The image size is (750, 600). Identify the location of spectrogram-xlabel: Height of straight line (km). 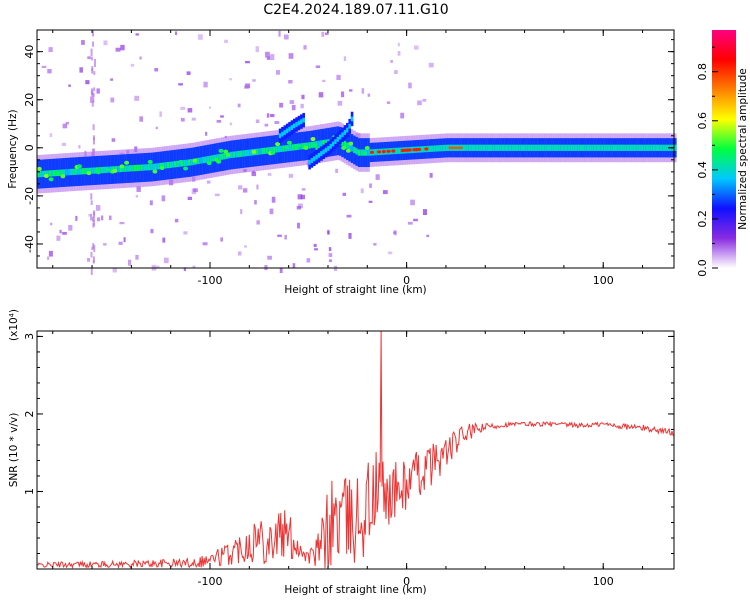
(355, 290).